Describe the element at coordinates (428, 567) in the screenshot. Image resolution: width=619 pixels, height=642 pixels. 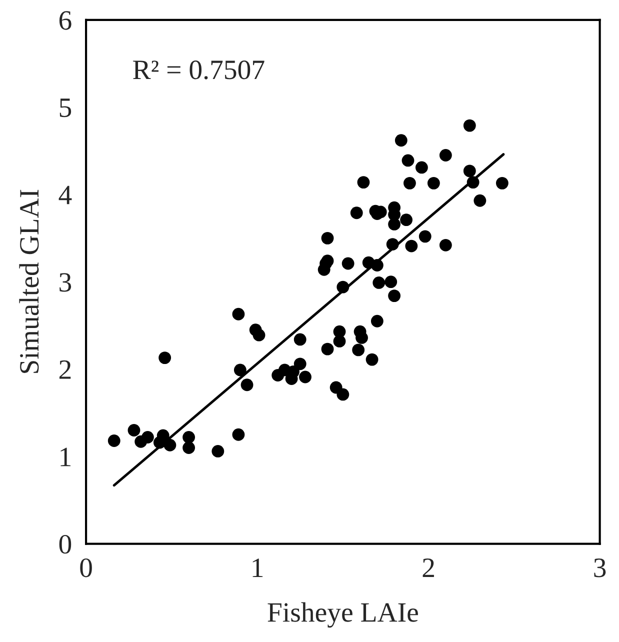
I see `x-tick-label: 2` at that location.